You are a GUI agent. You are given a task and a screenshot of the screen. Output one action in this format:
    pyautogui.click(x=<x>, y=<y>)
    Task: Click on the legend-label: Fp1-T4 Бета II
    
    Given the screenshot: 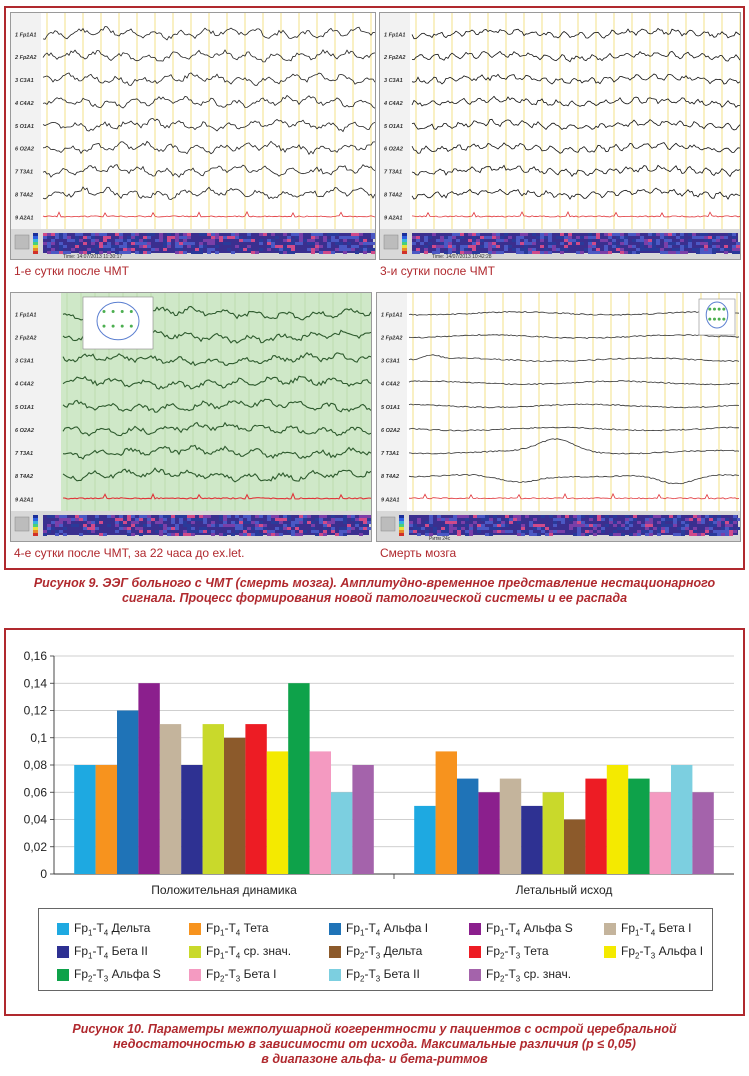 What is the action you would take?
    pyautogui.click(x=111, y=952)
    